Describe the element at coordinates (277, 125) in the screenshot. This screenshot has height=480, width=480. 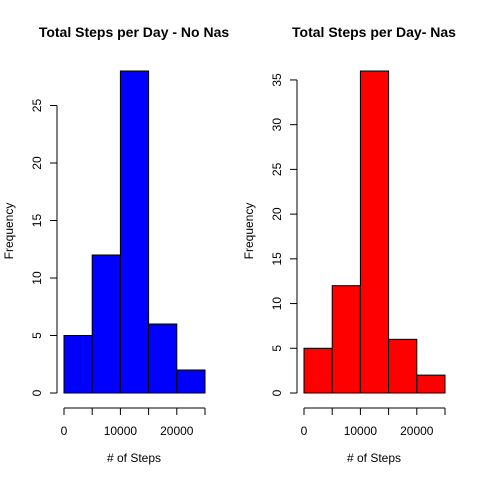
I see `y-tick-label: 30` at that location.